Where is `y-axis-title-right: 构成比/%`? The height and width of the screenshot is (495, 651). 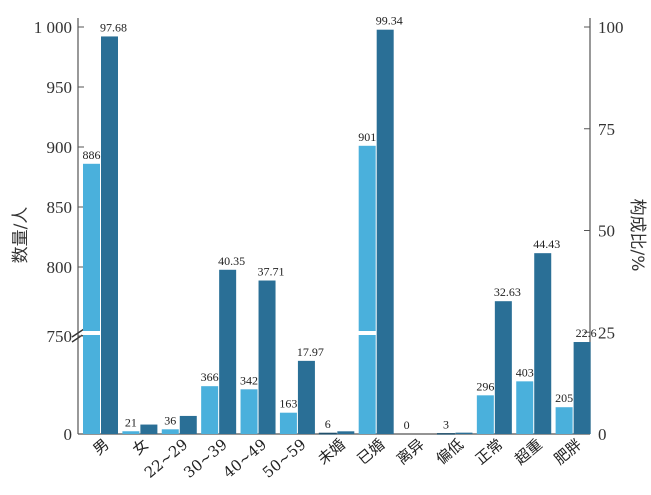 y-axis-title-right: 构成比/% is located at coordinates (637, 235).